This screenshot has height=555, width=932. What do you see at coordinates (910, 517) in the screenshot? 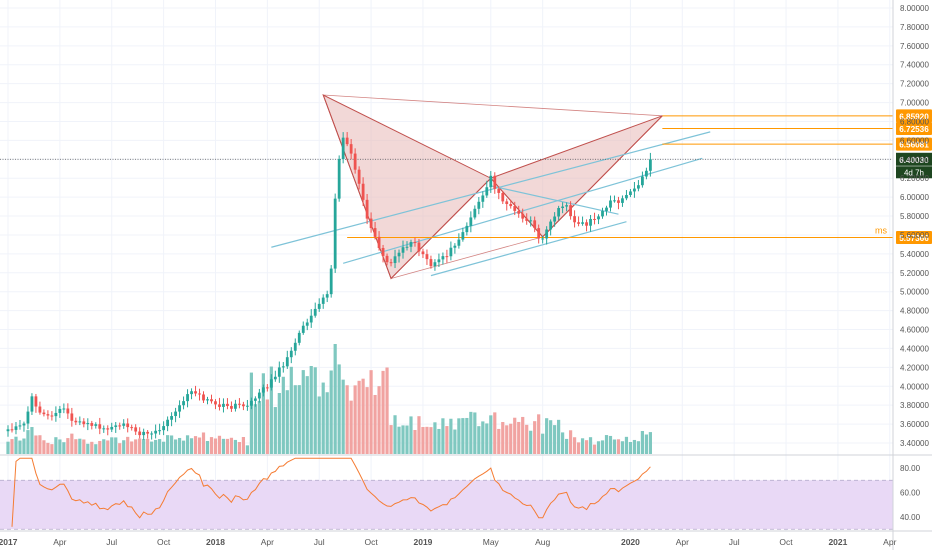
I see `rsi-tick-label: 40.00` at bounding box center [910, 517].